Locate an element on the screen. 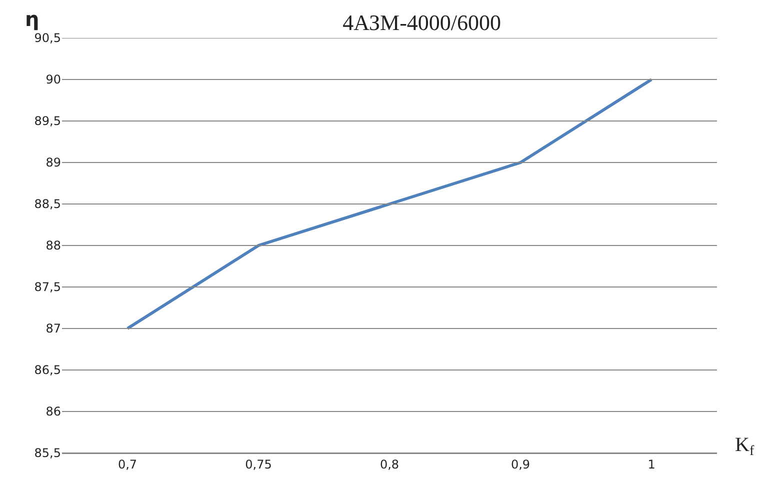 This screenshot has width=767, height=483. y-tick-label: 90,5 is located at coordinates (47, 38).